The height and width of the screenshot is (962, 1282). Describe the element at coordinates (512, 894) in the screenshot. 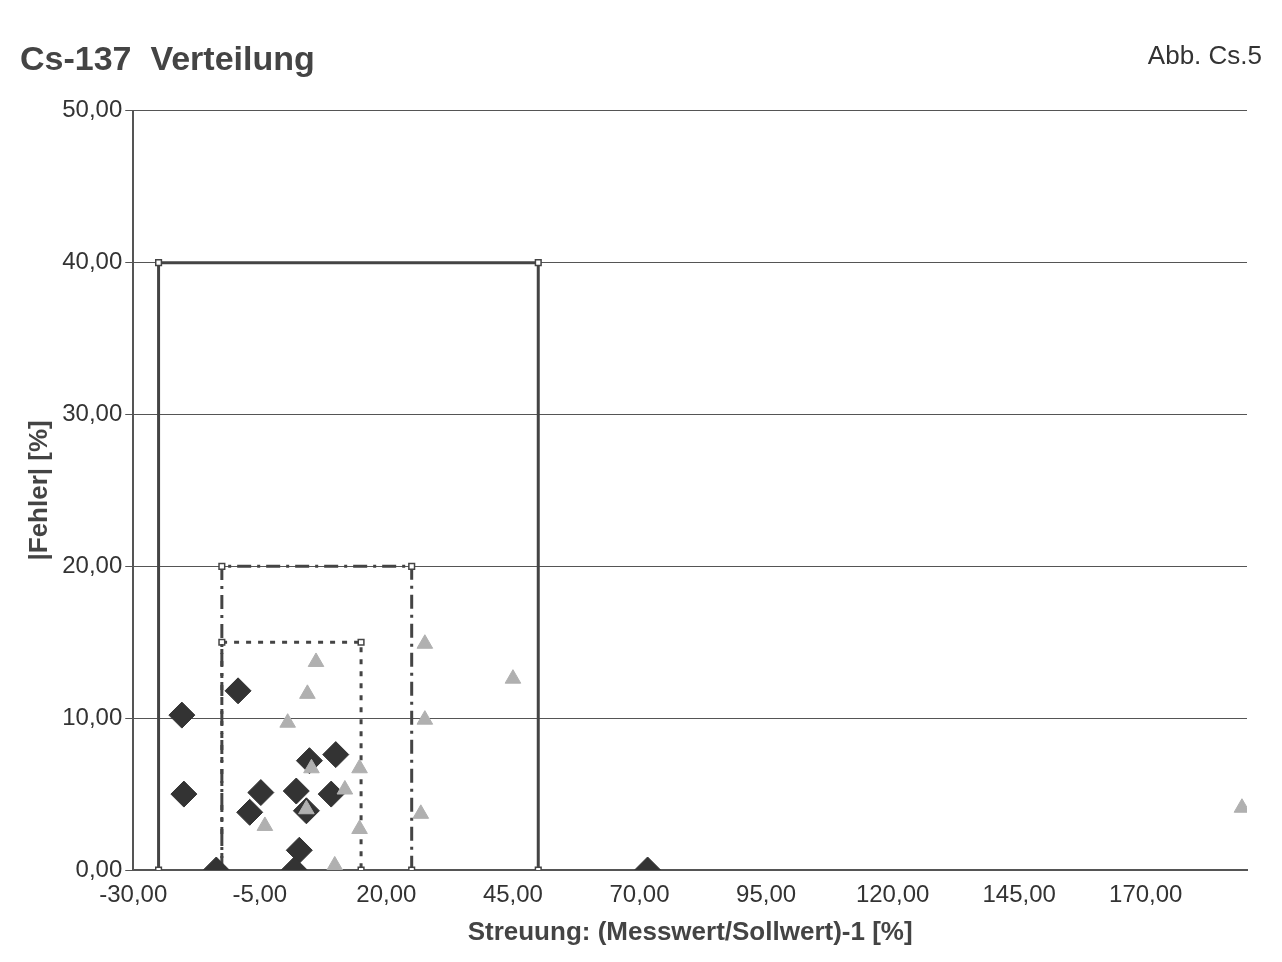

I see `x-tick-label: 45,00` at that location.